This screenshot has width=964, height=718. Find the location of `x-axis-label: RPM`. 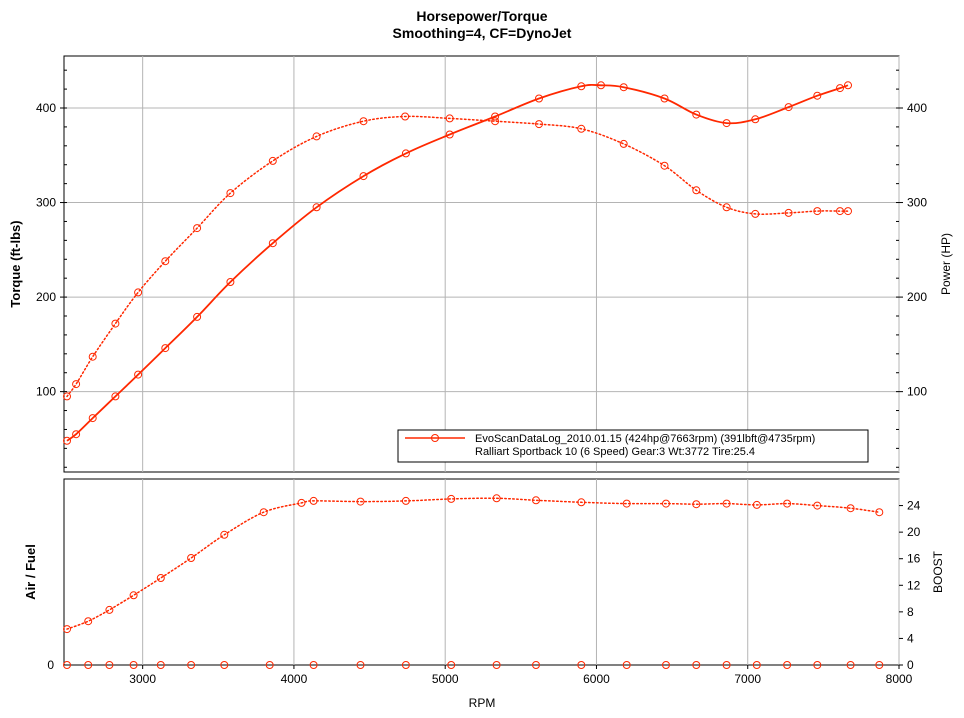

x-axis-label: RPM is located at coordinates (482, 703).